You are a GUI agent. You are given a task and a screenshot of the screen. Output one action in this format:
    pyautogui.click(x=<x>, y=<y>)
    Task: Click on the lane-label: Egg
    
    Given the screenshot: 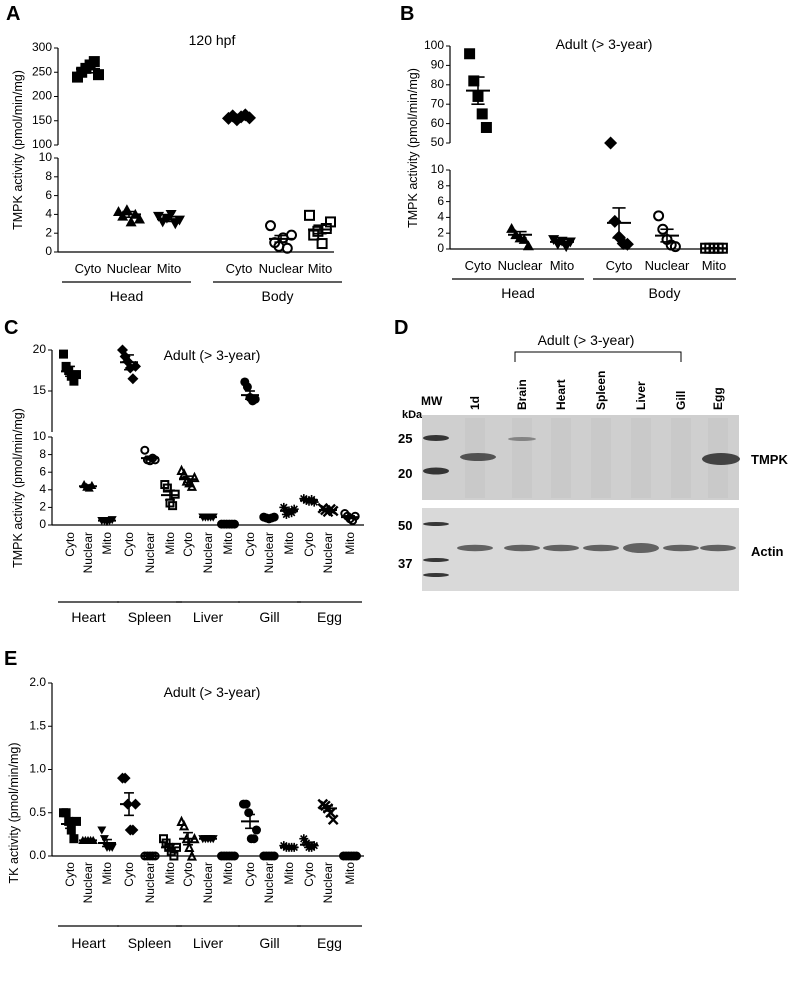 What is the action you would take?
    pyautogui.click(x=718, y=398)
    